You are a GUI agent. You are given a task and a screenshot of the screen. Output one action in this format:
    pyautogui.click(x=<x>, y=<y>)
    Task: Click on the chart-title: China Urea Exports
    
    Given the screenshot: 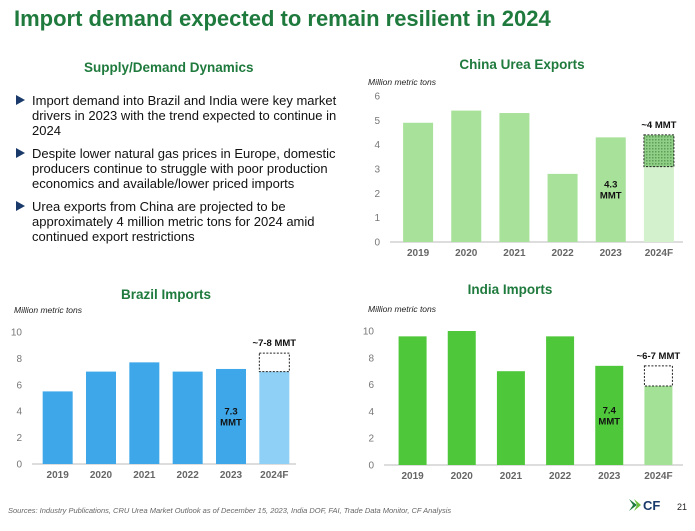 What is the action you would take?
    pyautogui.click(x=521, y=64)
    